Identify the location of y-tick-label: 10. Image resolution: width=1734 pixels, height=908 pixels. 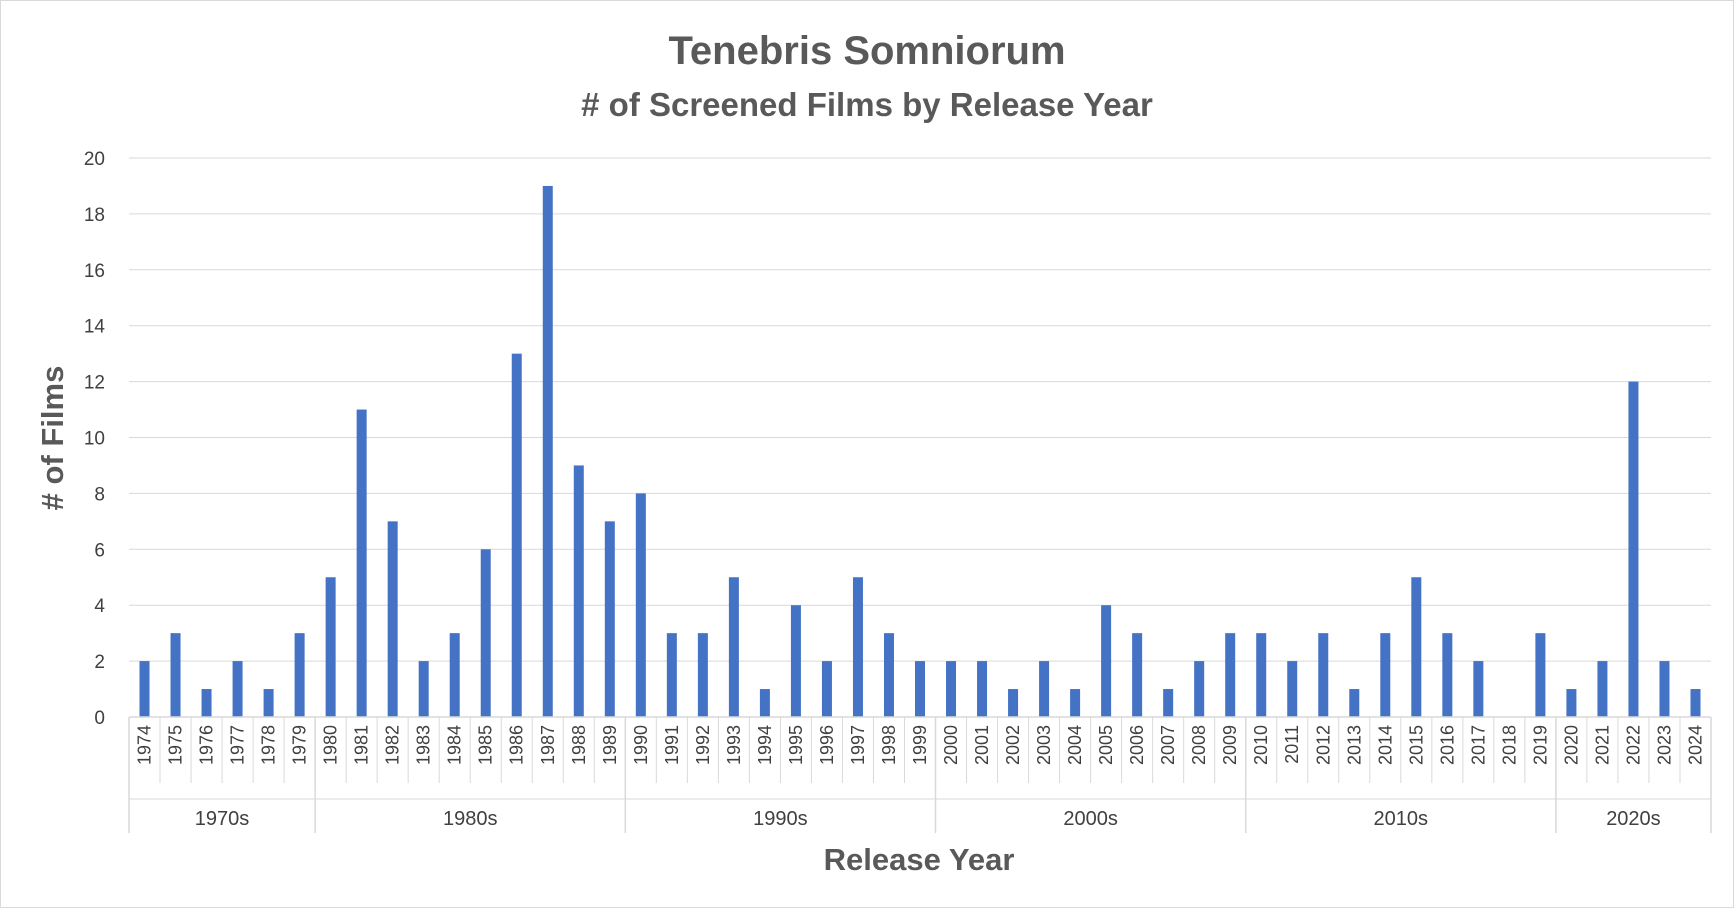
(94, 439).